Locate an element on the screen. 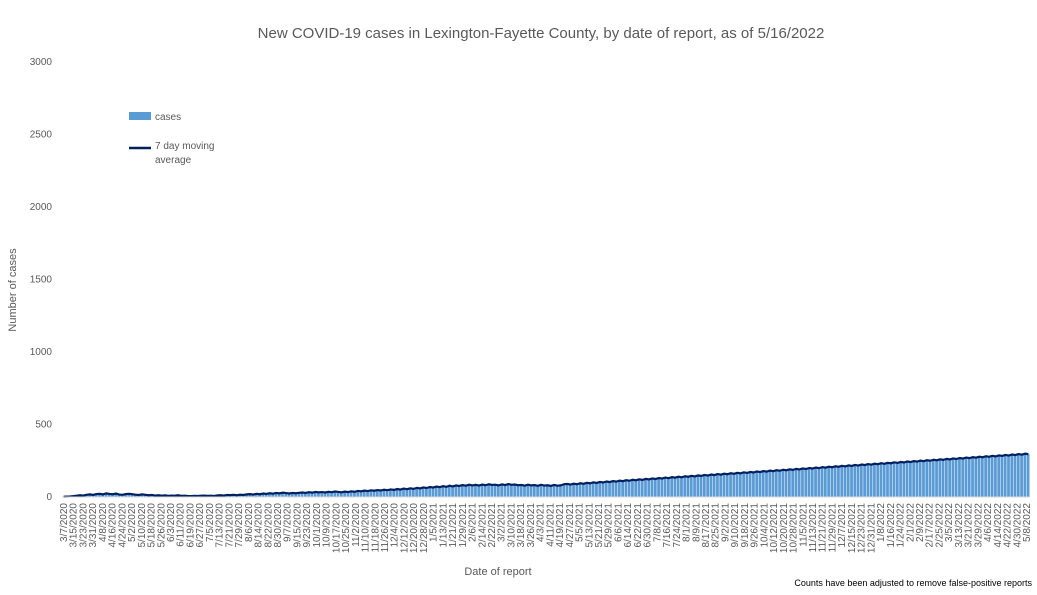 This screenshot has width=1037, height=595. legend-swatch-cases is located at coordinates (140, 116).